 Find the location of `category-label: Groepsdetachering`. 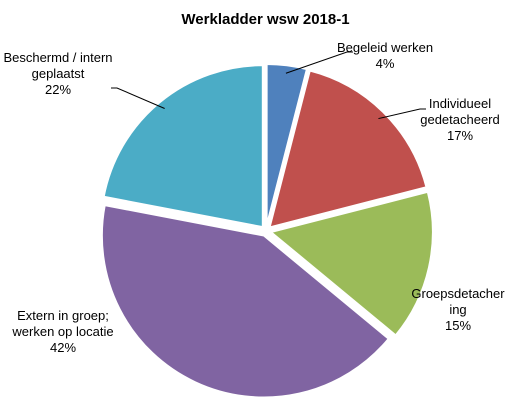

category-label: Groepsdetachering is located at coordinates (458, 301).